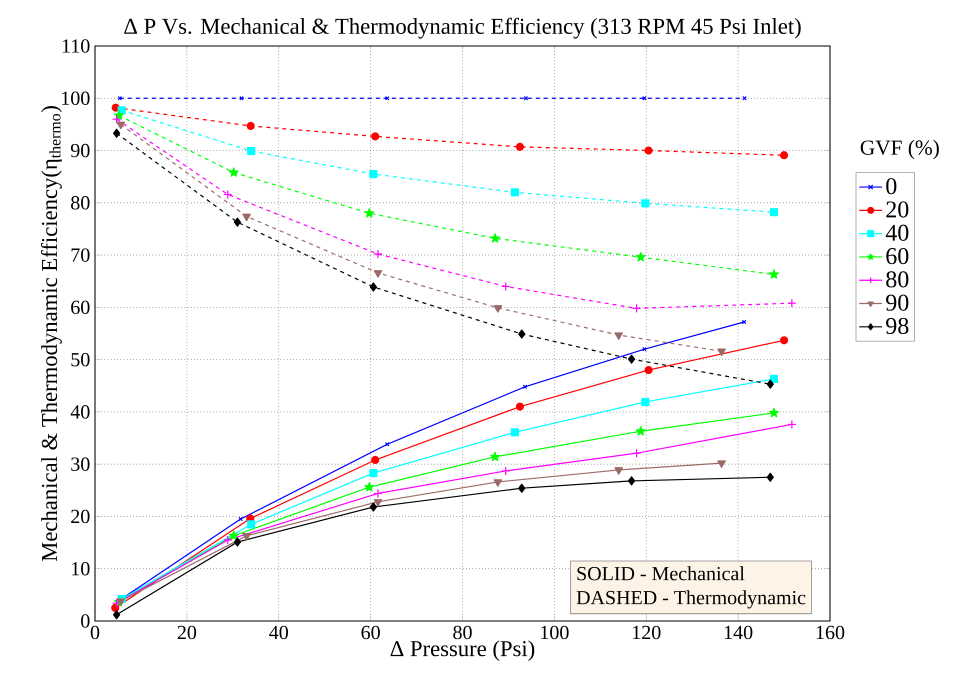 Image resolution: width=954 pixels, height=680 pixels. What do you see at coordinates (81, 255) in the screenshot?
I see `y-tick-label: 70` at bounding box center [81, 255].